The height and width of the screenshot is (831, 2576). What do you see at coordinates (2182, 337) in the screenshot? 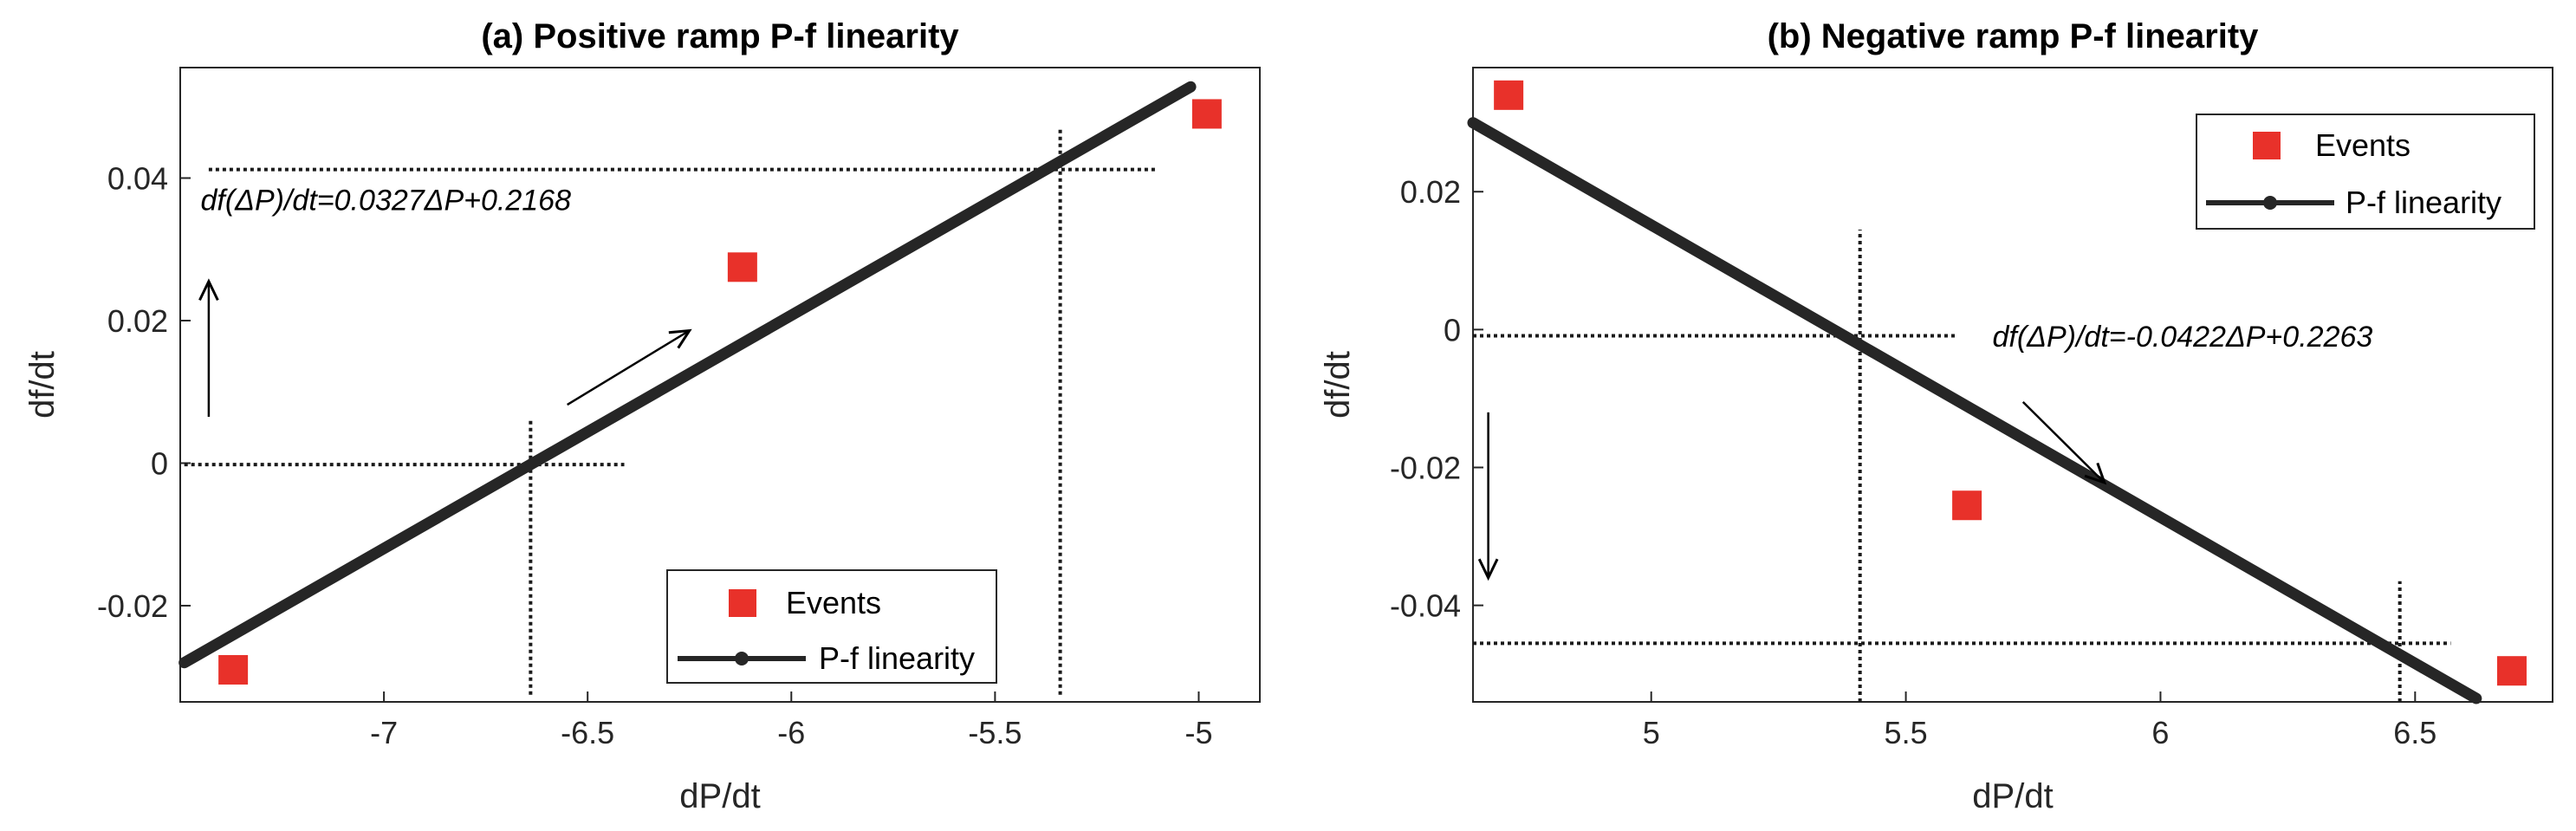
I see `panel-b-equation: df(ΔP)/dt=-0.0422ΔP+0.2263` at bounding box center [2182, 337].